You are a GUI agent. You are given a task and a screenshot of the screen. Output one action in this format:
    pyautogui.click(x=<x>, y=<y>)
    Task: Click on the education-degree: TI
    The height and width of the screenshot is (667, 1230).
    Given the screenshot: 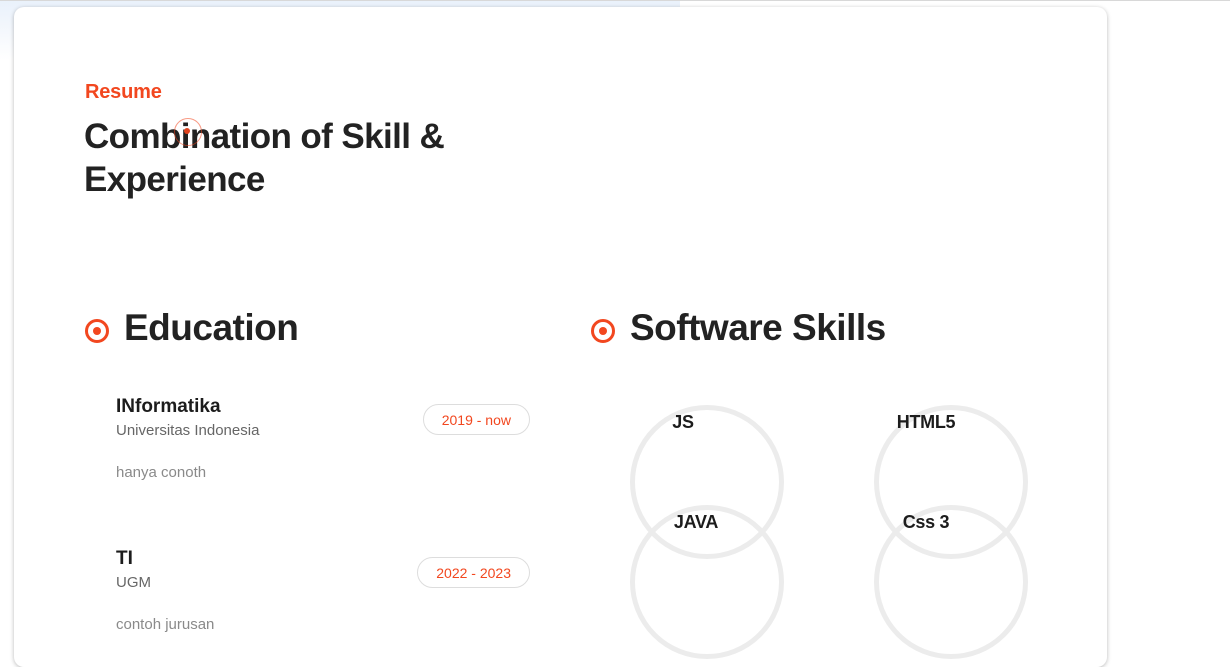 What is the action you would take?
    pyautogui.click(x=124, y=558)
    